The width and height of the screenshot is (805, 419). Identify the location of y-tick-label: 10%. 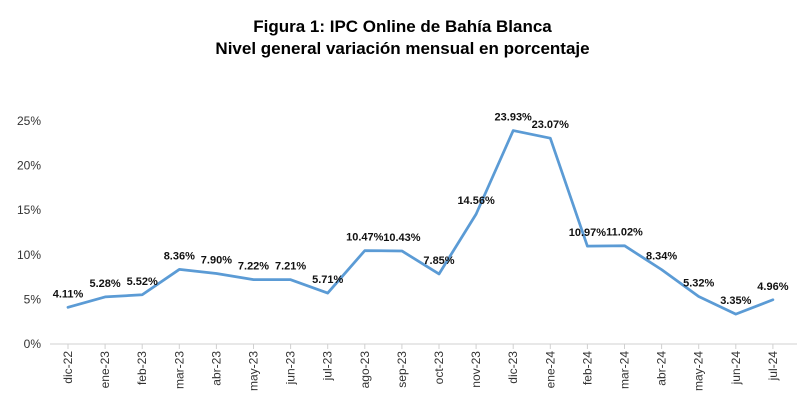
(29, 255).